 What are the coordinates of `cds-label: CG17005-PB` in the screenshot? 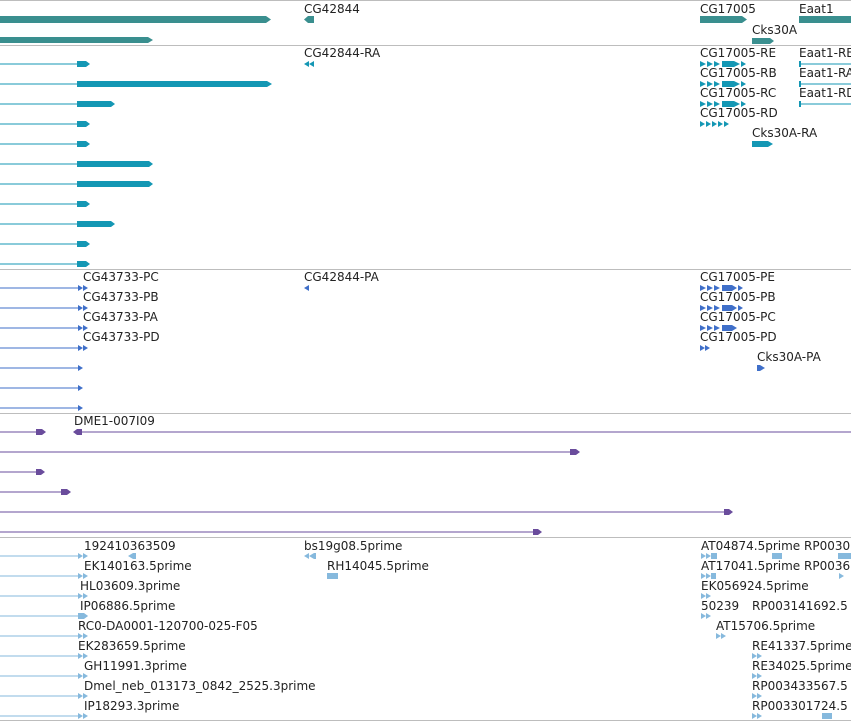 It's located at (738, 297).